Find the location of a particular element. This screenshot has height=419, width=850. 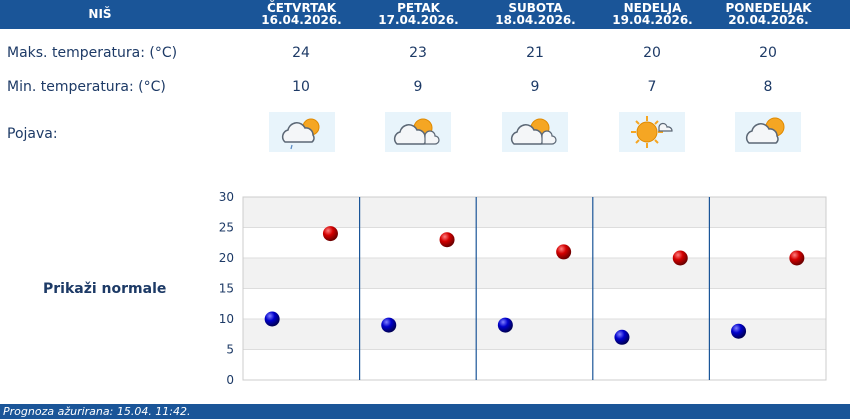

mostly-sunny-icon is located at coordinates (652, 132).